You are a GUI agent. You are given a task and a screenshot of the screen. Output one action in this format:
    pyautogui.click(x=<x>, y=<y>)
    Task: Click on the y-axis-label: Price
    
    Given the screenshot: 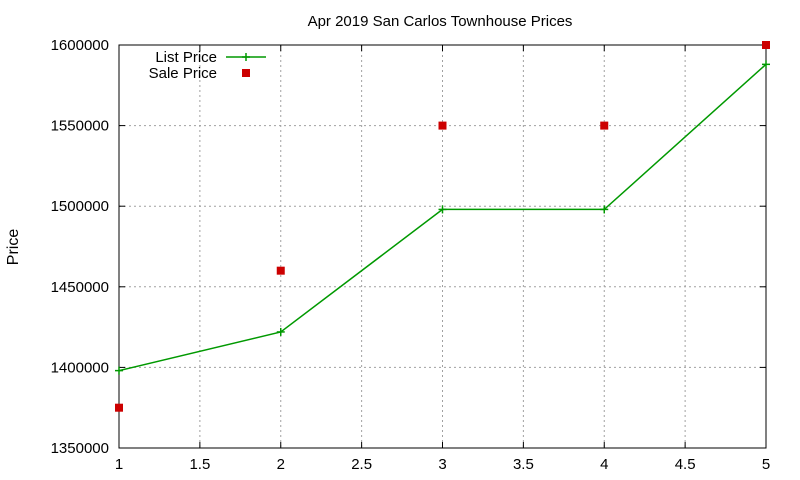 What is the action you would take?
    pyautogui.click(x=13, y=247)
    